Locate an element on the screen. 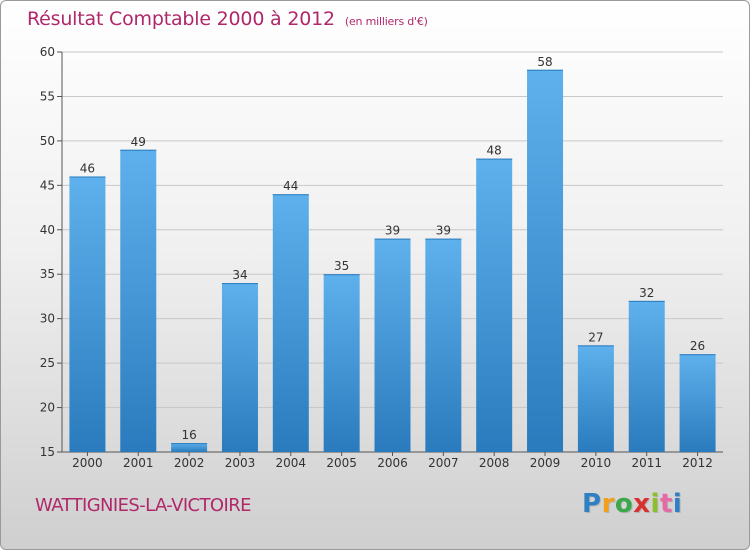 This screenshot has width=750, height=550. data-label: 48 is located at coordinates (494, 151).